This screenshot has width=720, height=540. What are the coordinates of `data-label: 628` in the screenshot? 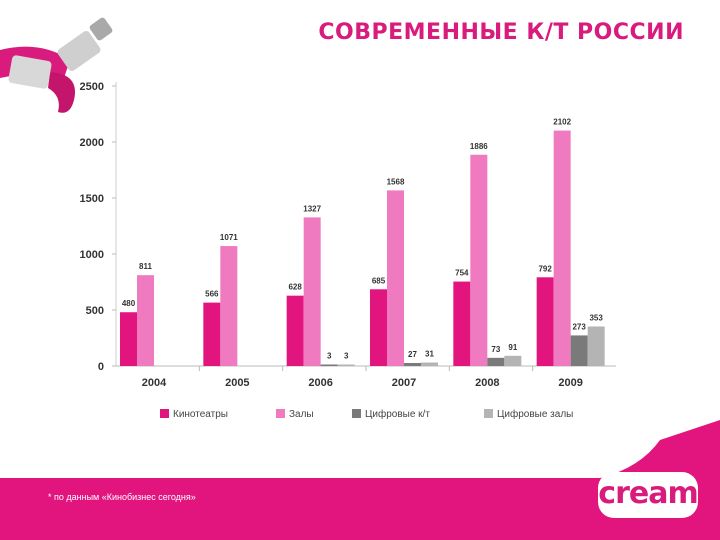 It's located at (295, 287).